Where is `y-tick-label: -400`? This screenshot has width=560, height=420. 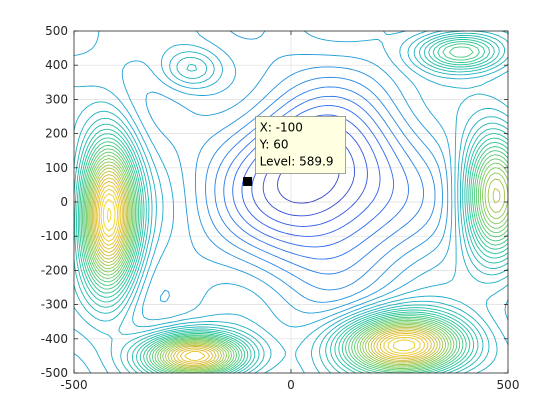 y-tick-label: -400 is located at coordinates (54, 339).